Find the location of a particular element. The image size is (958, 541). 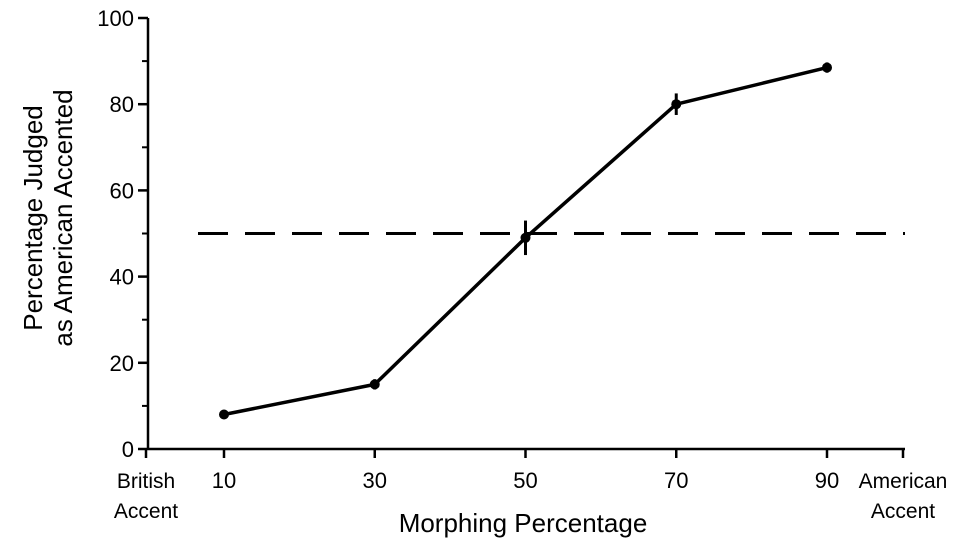

y-tick-label-60: 60 is located at coordinates (122, 190).